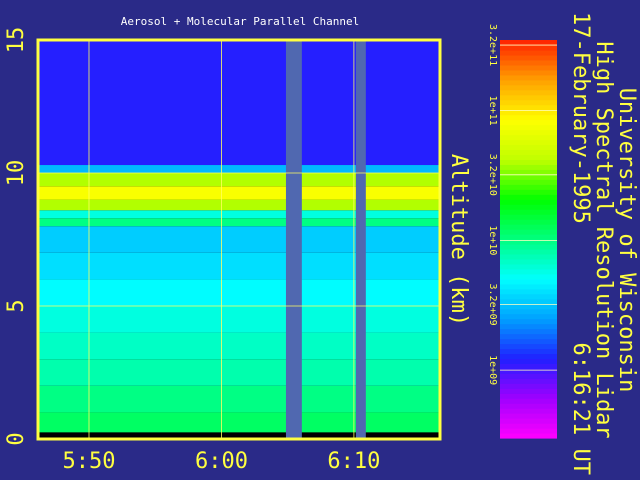 The width and height of the screenshot is (640, 480). What do you see at coordinates (492, 240) in the screenshot?
I see `colorbar-tick-label: 1e+10` at bounding box center [492, 240].